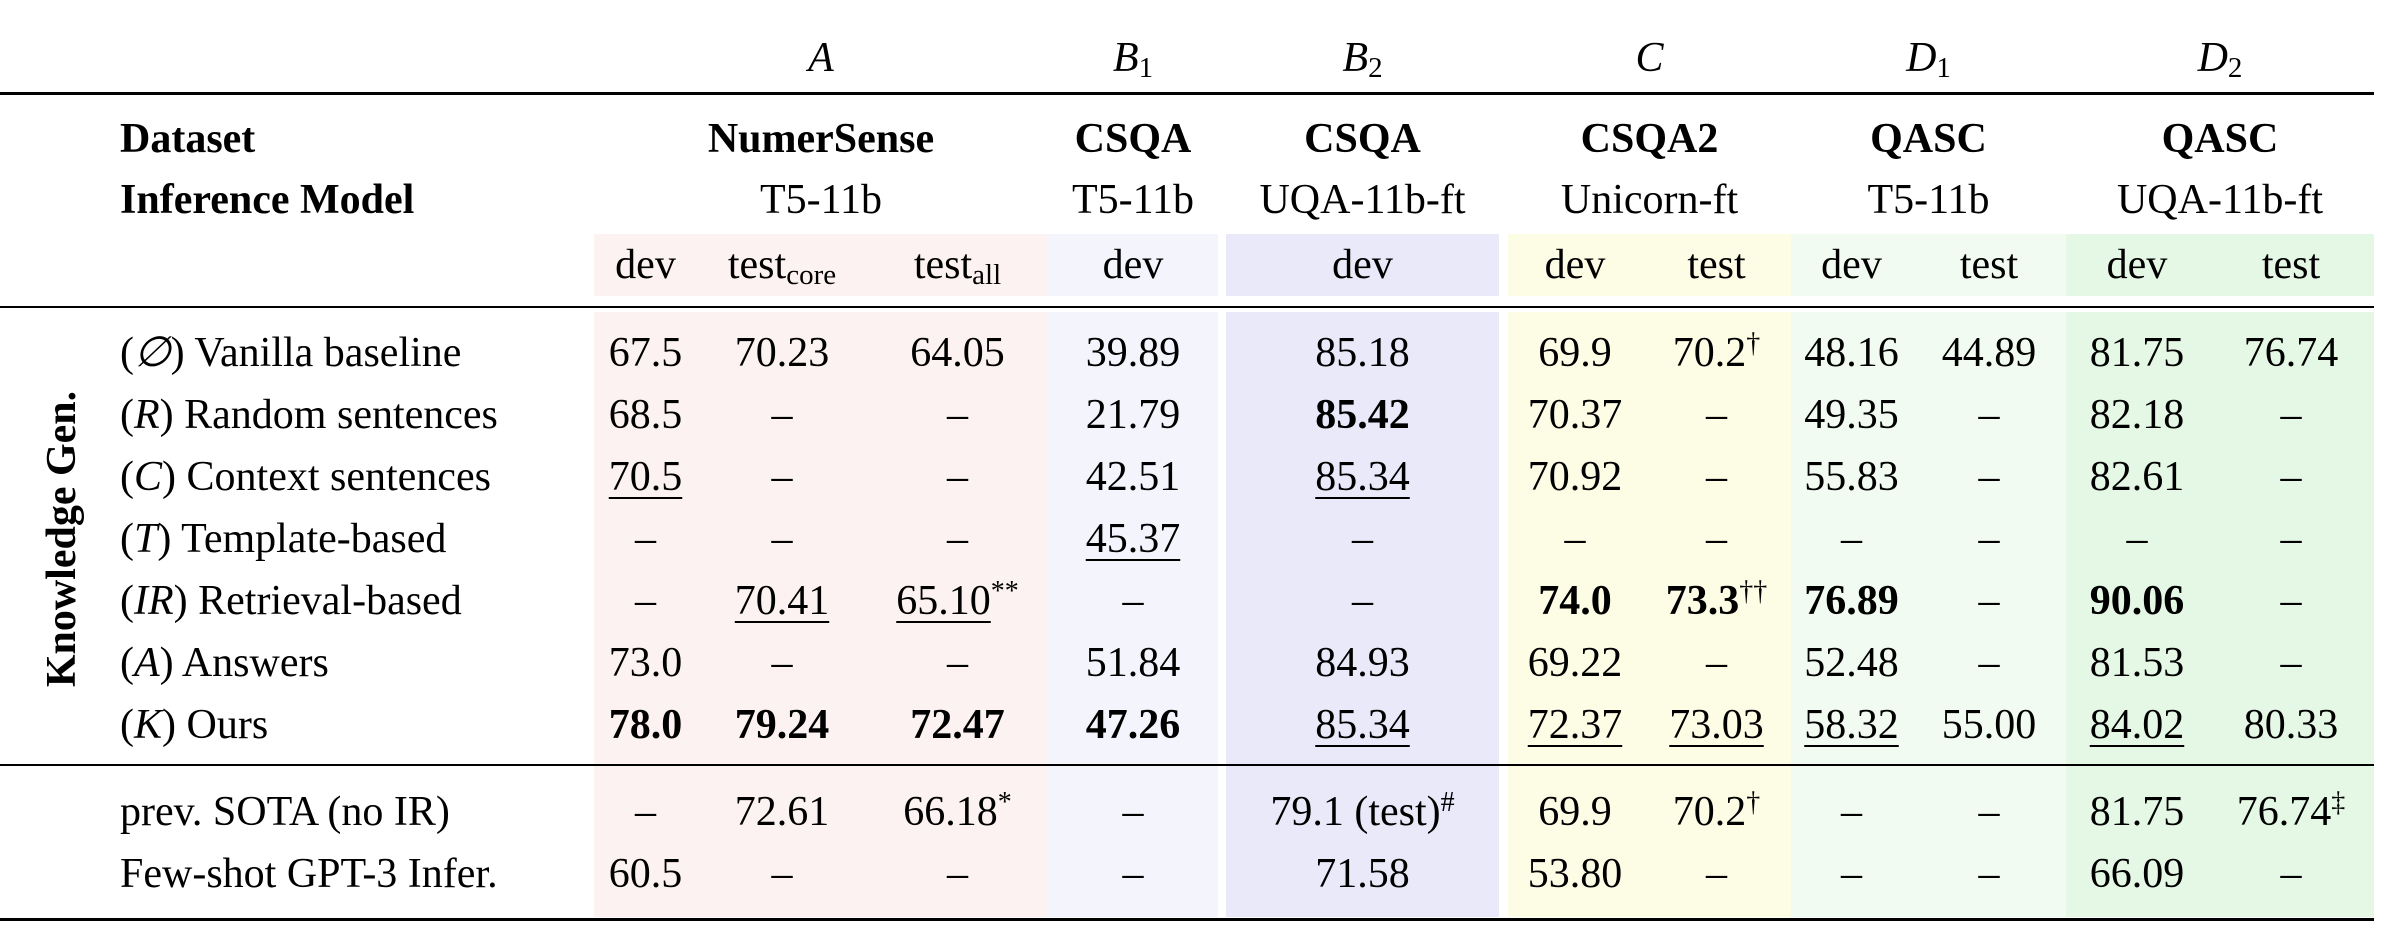 The image size is (2382, 944). Describe the element at coordinates (1133, 265) in the screenshot. I see `split: dev` at that location.